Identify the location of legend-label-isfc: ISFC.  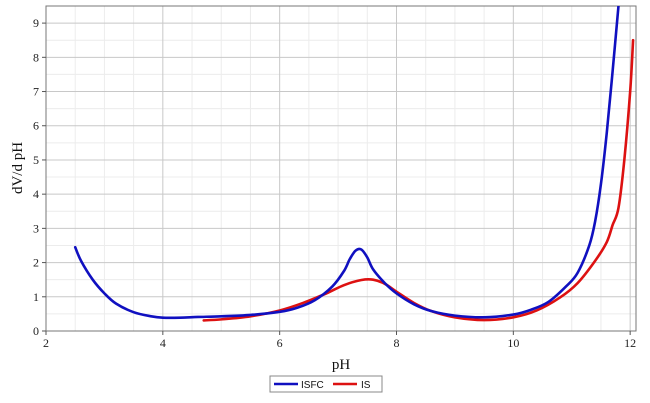
(312, 385).